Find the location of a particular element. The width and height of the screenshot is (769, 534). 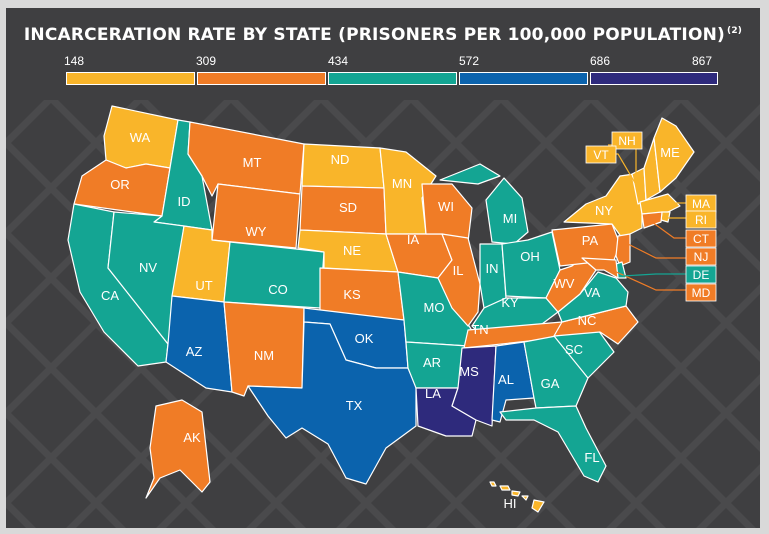

state-label-ar: AR is located at coordinates (432, 362).